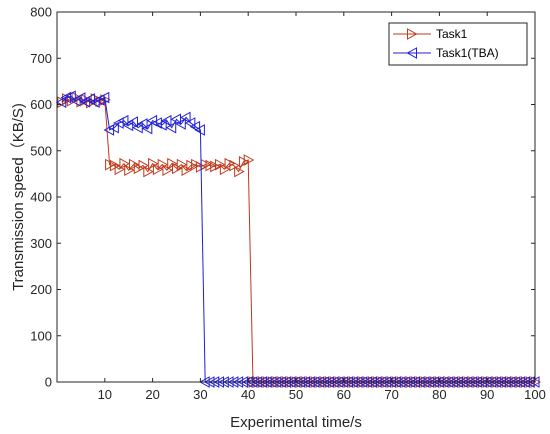  What do you see at coordinates (105, 394) in the screenshot?
I see `x-tick-label: 10` at bounding box center [105, 394].